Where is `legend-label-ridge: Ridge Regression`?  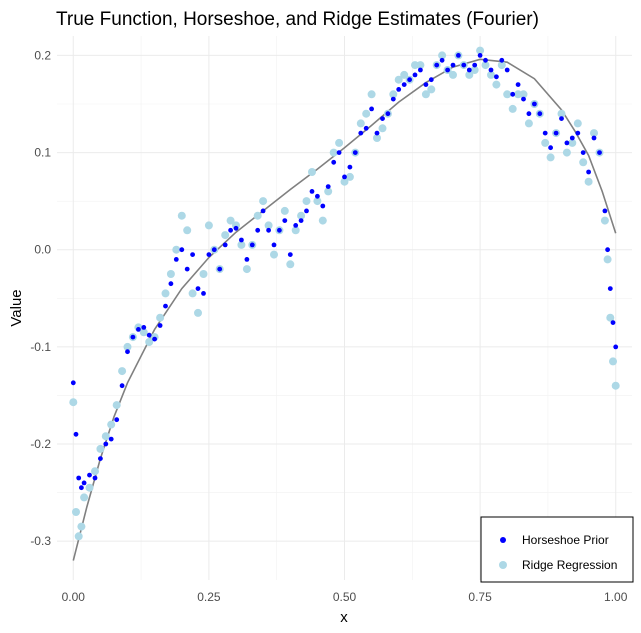
legend-label-ridge: Ridge Regression is located at coordinates (569, 565).